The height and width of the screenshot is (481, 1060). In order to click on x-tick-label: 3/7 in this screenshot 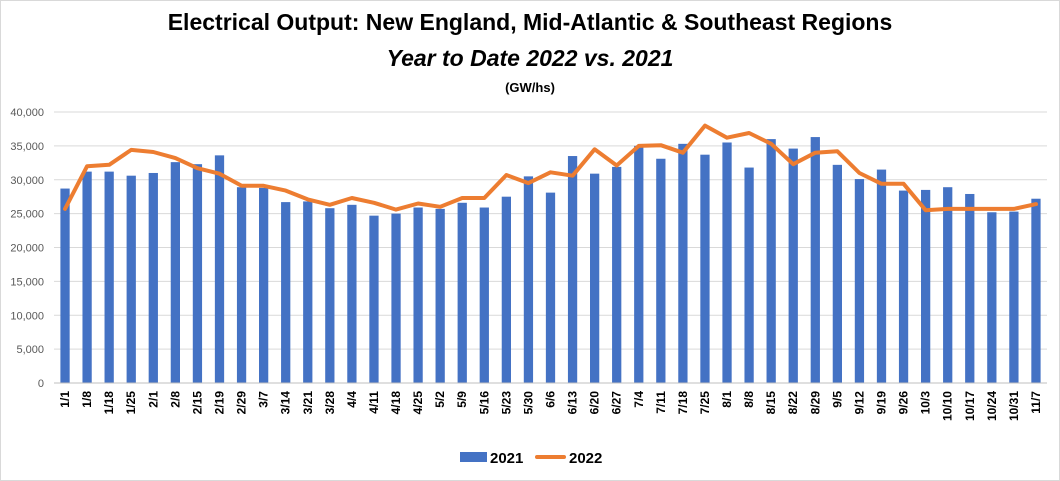, I will do `click(264, 399)`.